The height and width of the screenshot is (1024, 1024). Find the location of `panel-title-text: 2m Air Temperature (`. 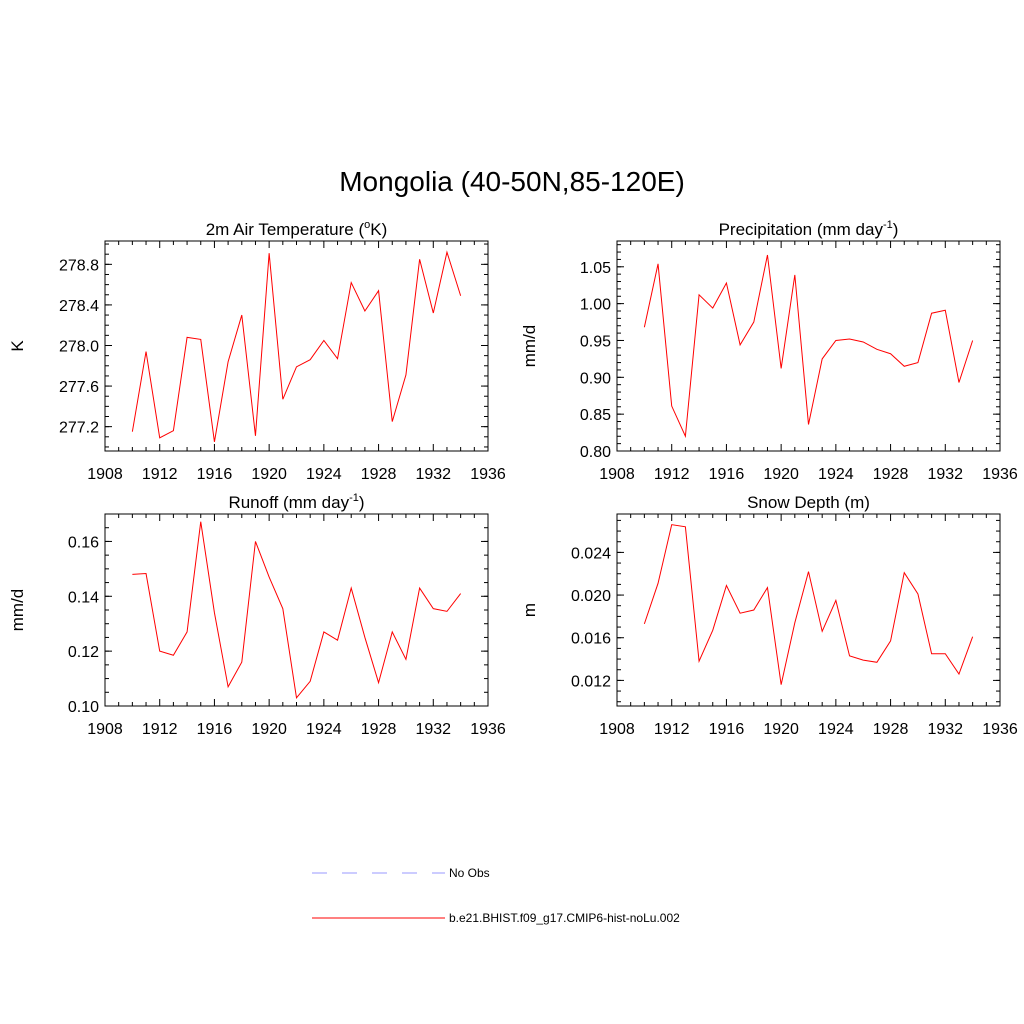

panel-title-text: 2m Air Temperature ( is located at coordinates (285, 229).